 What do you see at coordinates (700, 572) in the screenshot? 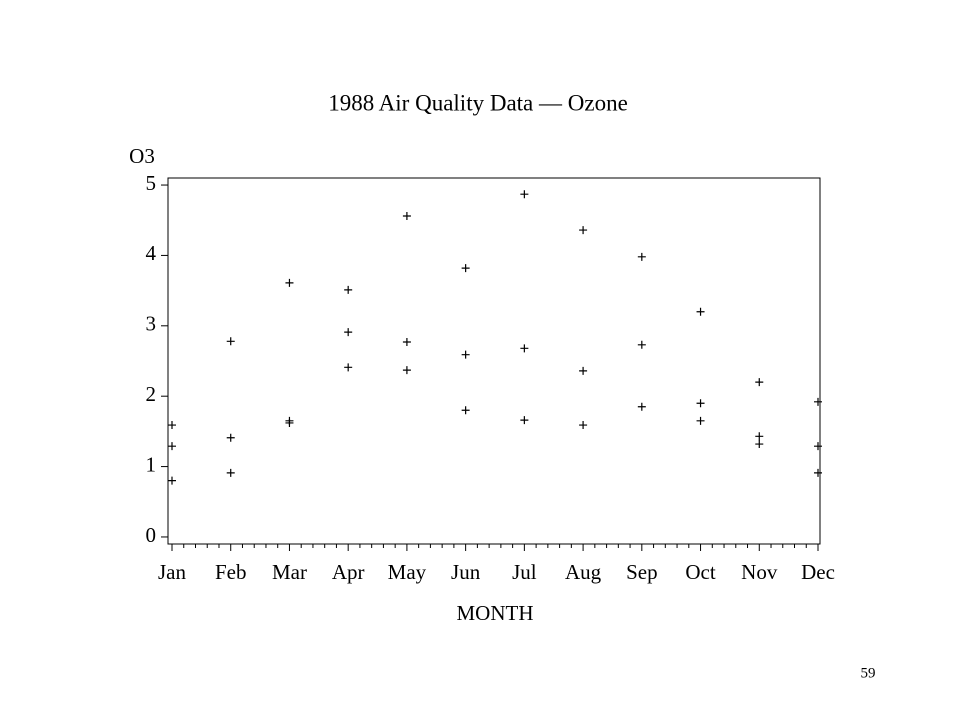
I see `x-tick-label: Oct` at bounding box center [700, 572].